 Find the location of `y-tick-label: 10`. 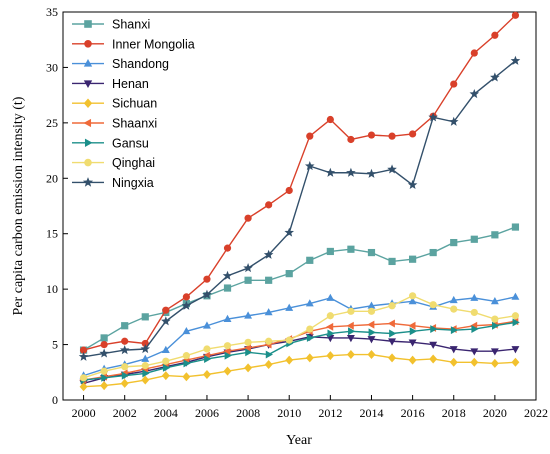

y-tick-label: 10 is located at coordinates (52, 289).